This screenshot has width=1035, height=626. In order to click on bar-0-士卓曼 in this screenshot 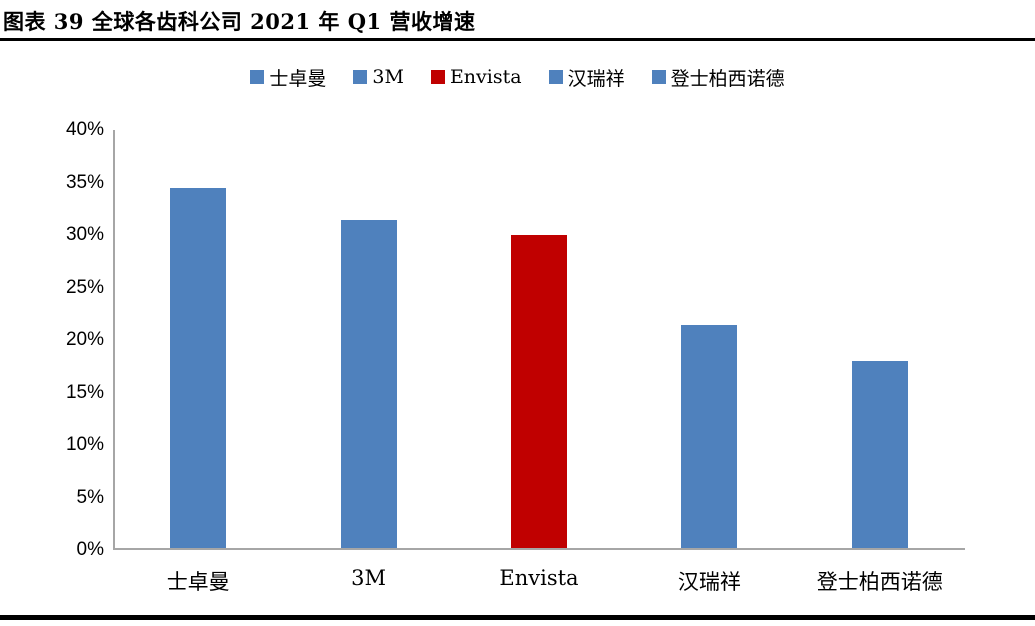, I will do `click(198, 367)`.